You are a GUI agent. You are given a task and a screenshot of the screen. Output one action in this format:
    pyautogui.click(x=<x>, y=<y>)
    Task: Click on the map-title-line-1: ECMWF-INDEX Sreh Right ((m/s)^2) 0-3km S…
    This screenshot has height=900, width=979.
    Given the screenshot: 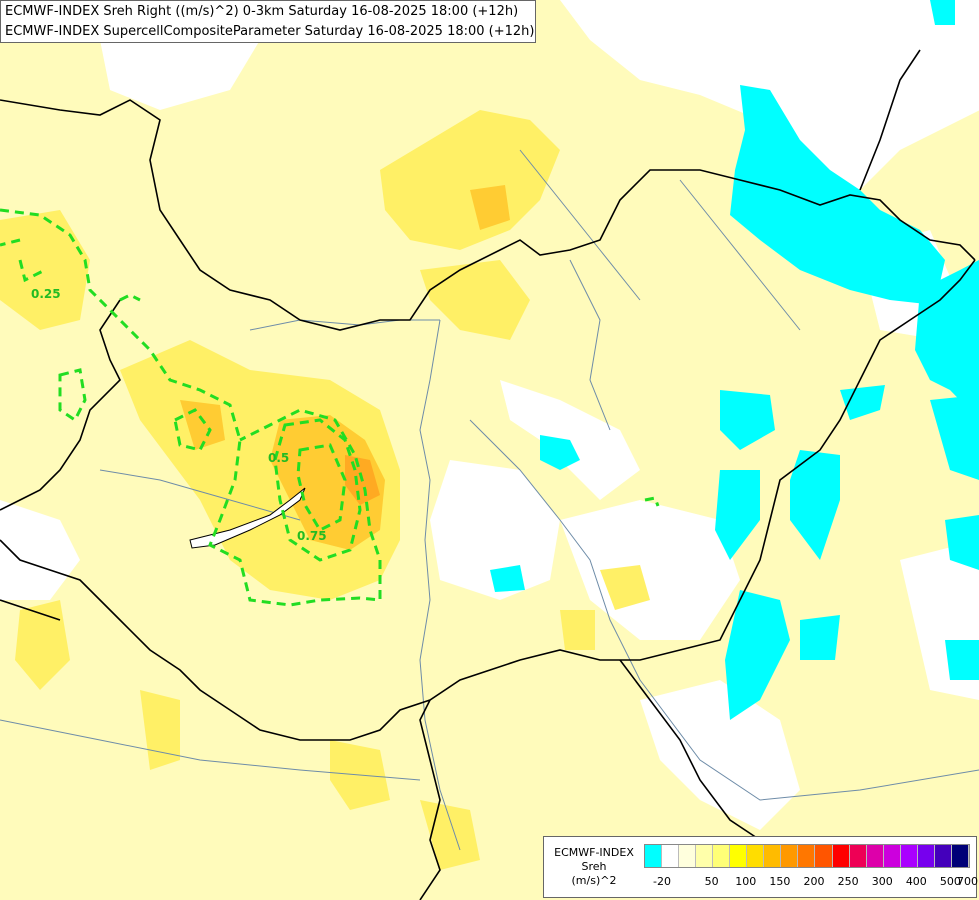 What is the action you would take?
    pyautogui.click(x=262, y=11)
    